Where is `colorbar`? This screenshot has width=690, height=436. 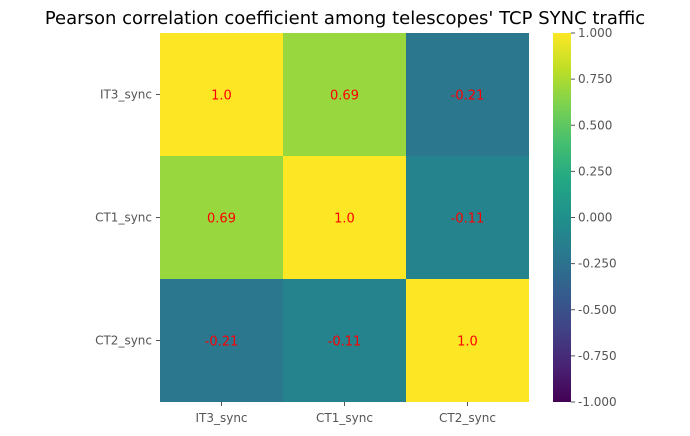
colorbar is located at coordinates (562, 217).